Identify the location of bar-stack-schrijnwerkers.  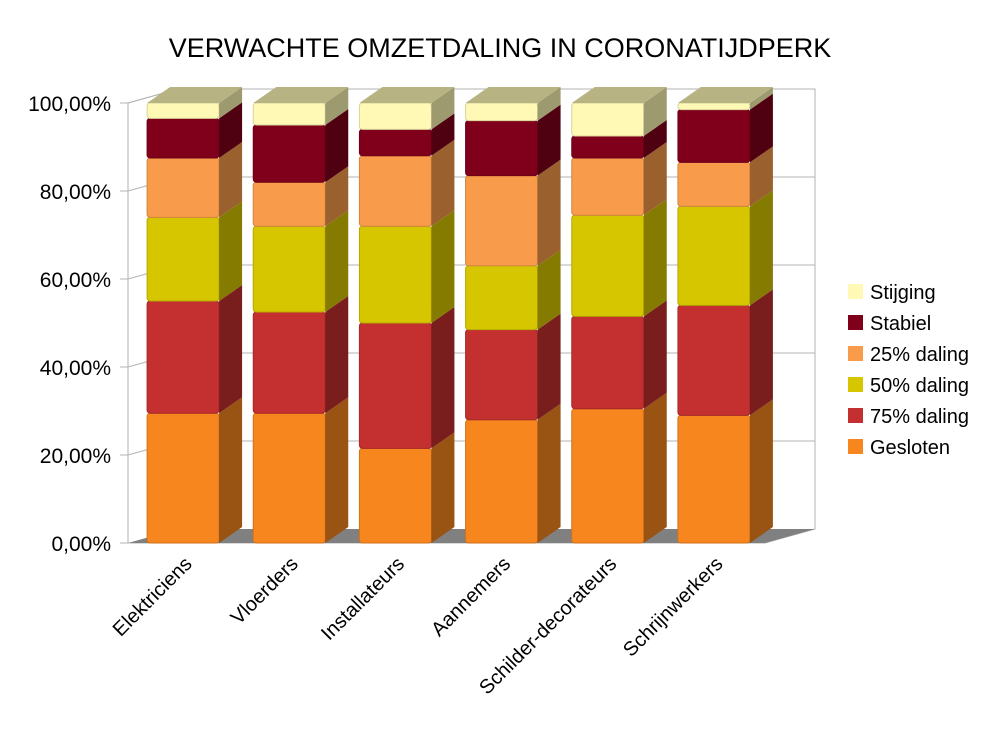
(725, 315).